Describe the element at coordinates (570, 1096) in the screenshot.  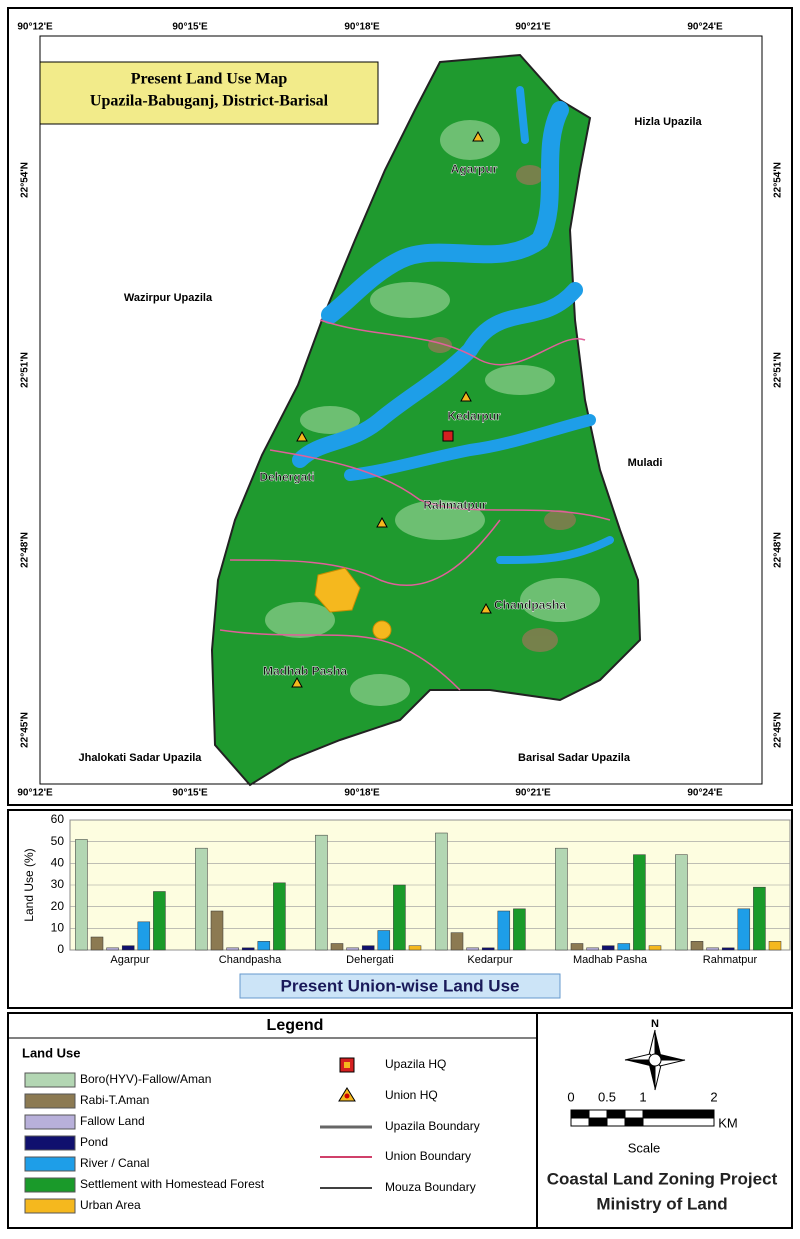
I see `scale-tick-label: 0` at that location.